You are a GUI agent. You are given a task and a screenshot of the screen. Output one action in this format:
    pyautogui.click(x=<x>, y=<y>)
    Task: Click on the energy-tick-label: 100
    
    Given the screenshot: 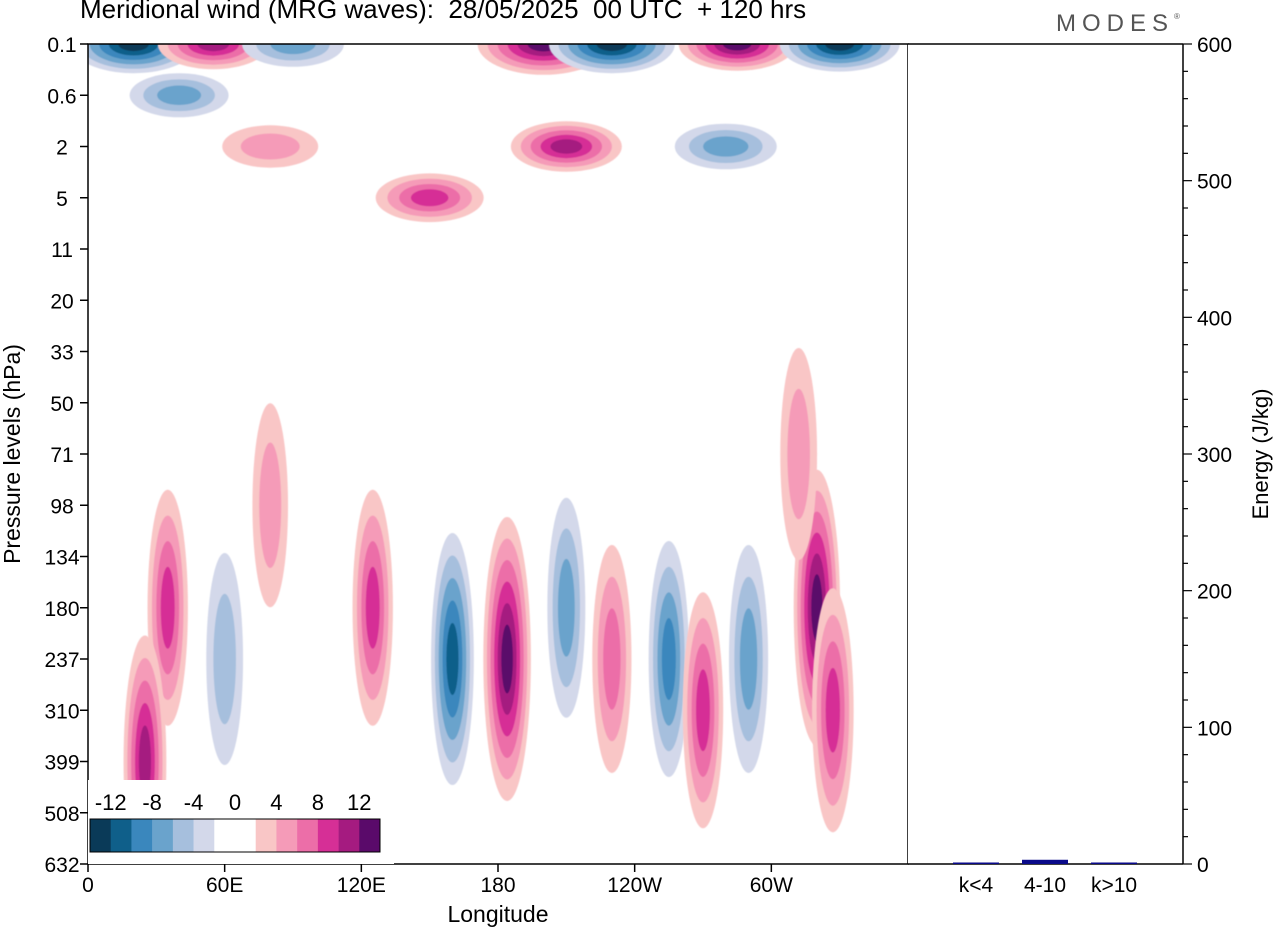 What is the action you would take?
    pyautogui.click(x=1214, y=728)
    